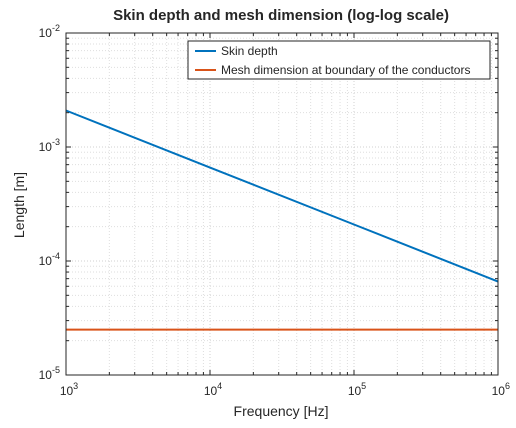  I want to click on y-tick-label: 10⁻⁴, so click(49, 259).